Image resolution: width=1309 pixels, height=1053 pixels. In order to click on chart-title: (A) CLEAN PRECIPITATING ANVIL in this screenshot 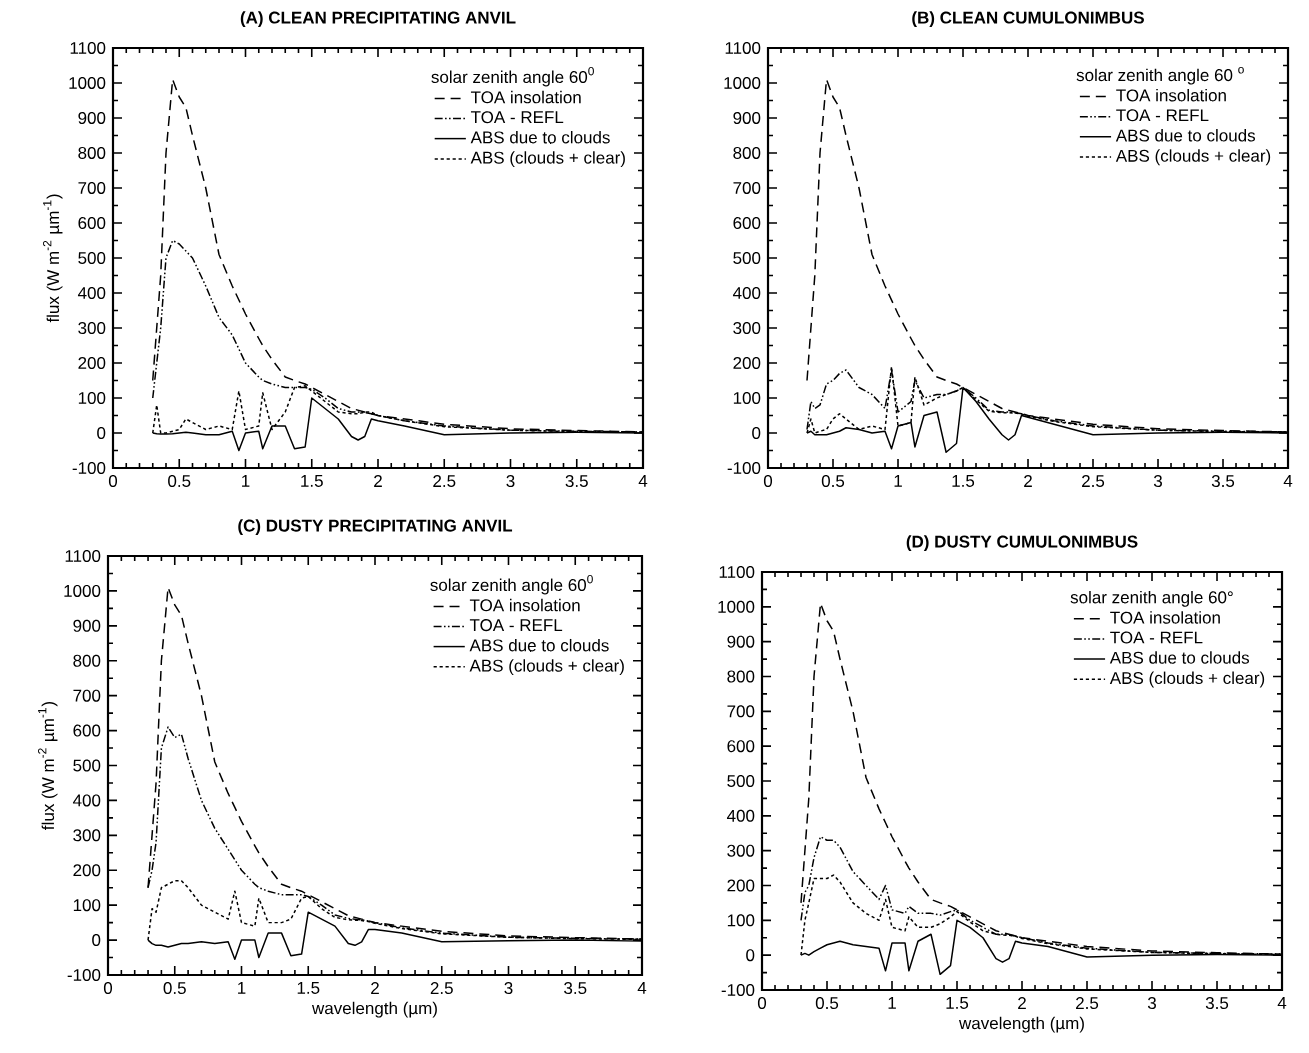, I will do `click(378, 19)`.